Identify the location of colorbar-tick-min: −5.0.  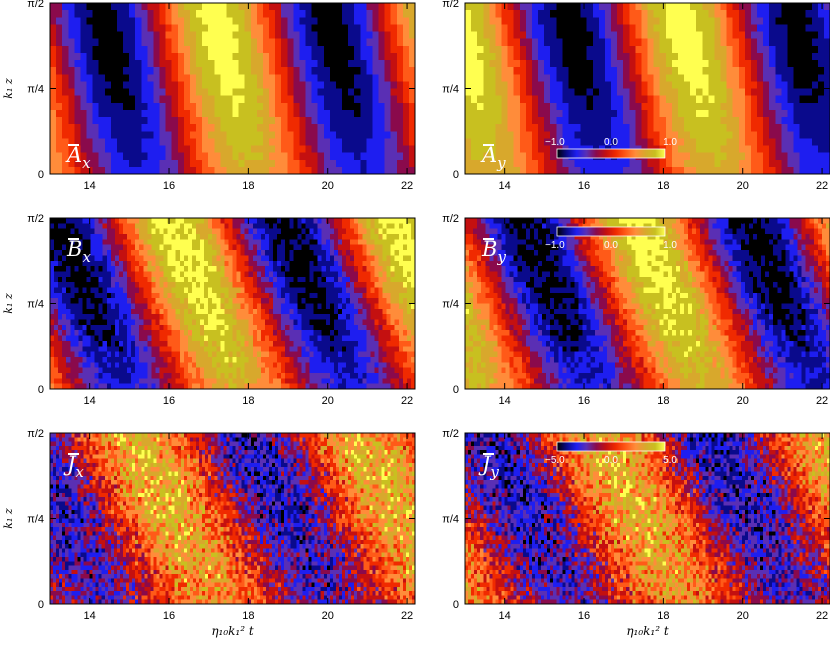
(555, 460).